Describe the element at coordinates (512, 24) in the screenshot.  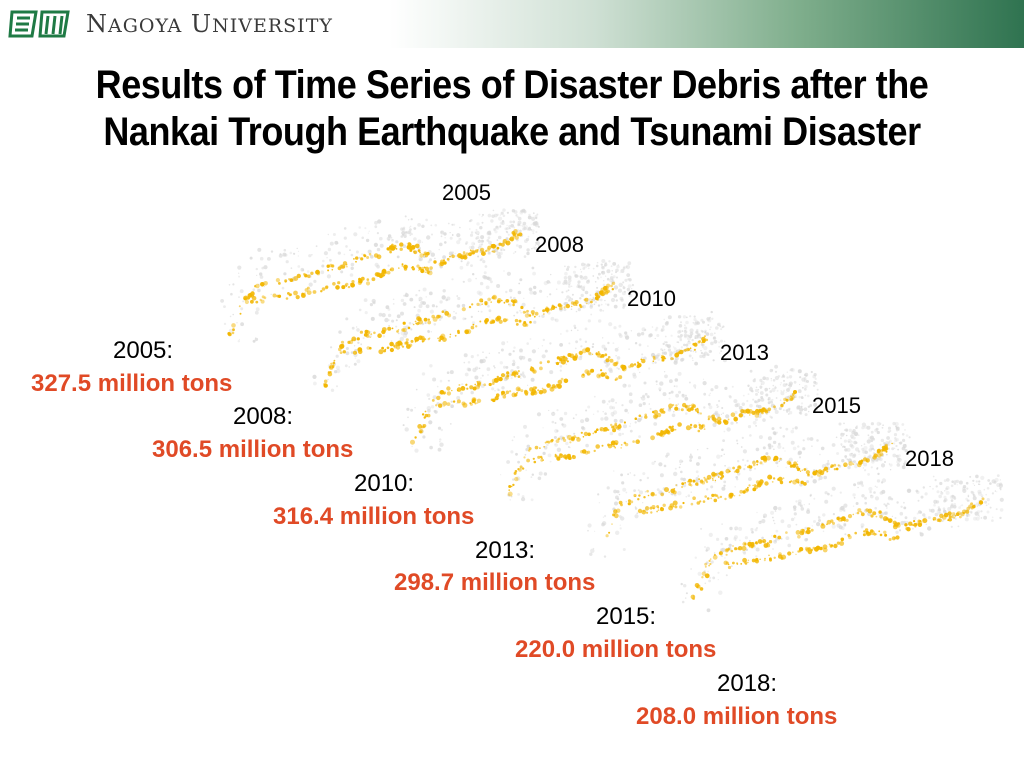
I see `header-bar: NAGOYA UNIVERSITY` at that location.